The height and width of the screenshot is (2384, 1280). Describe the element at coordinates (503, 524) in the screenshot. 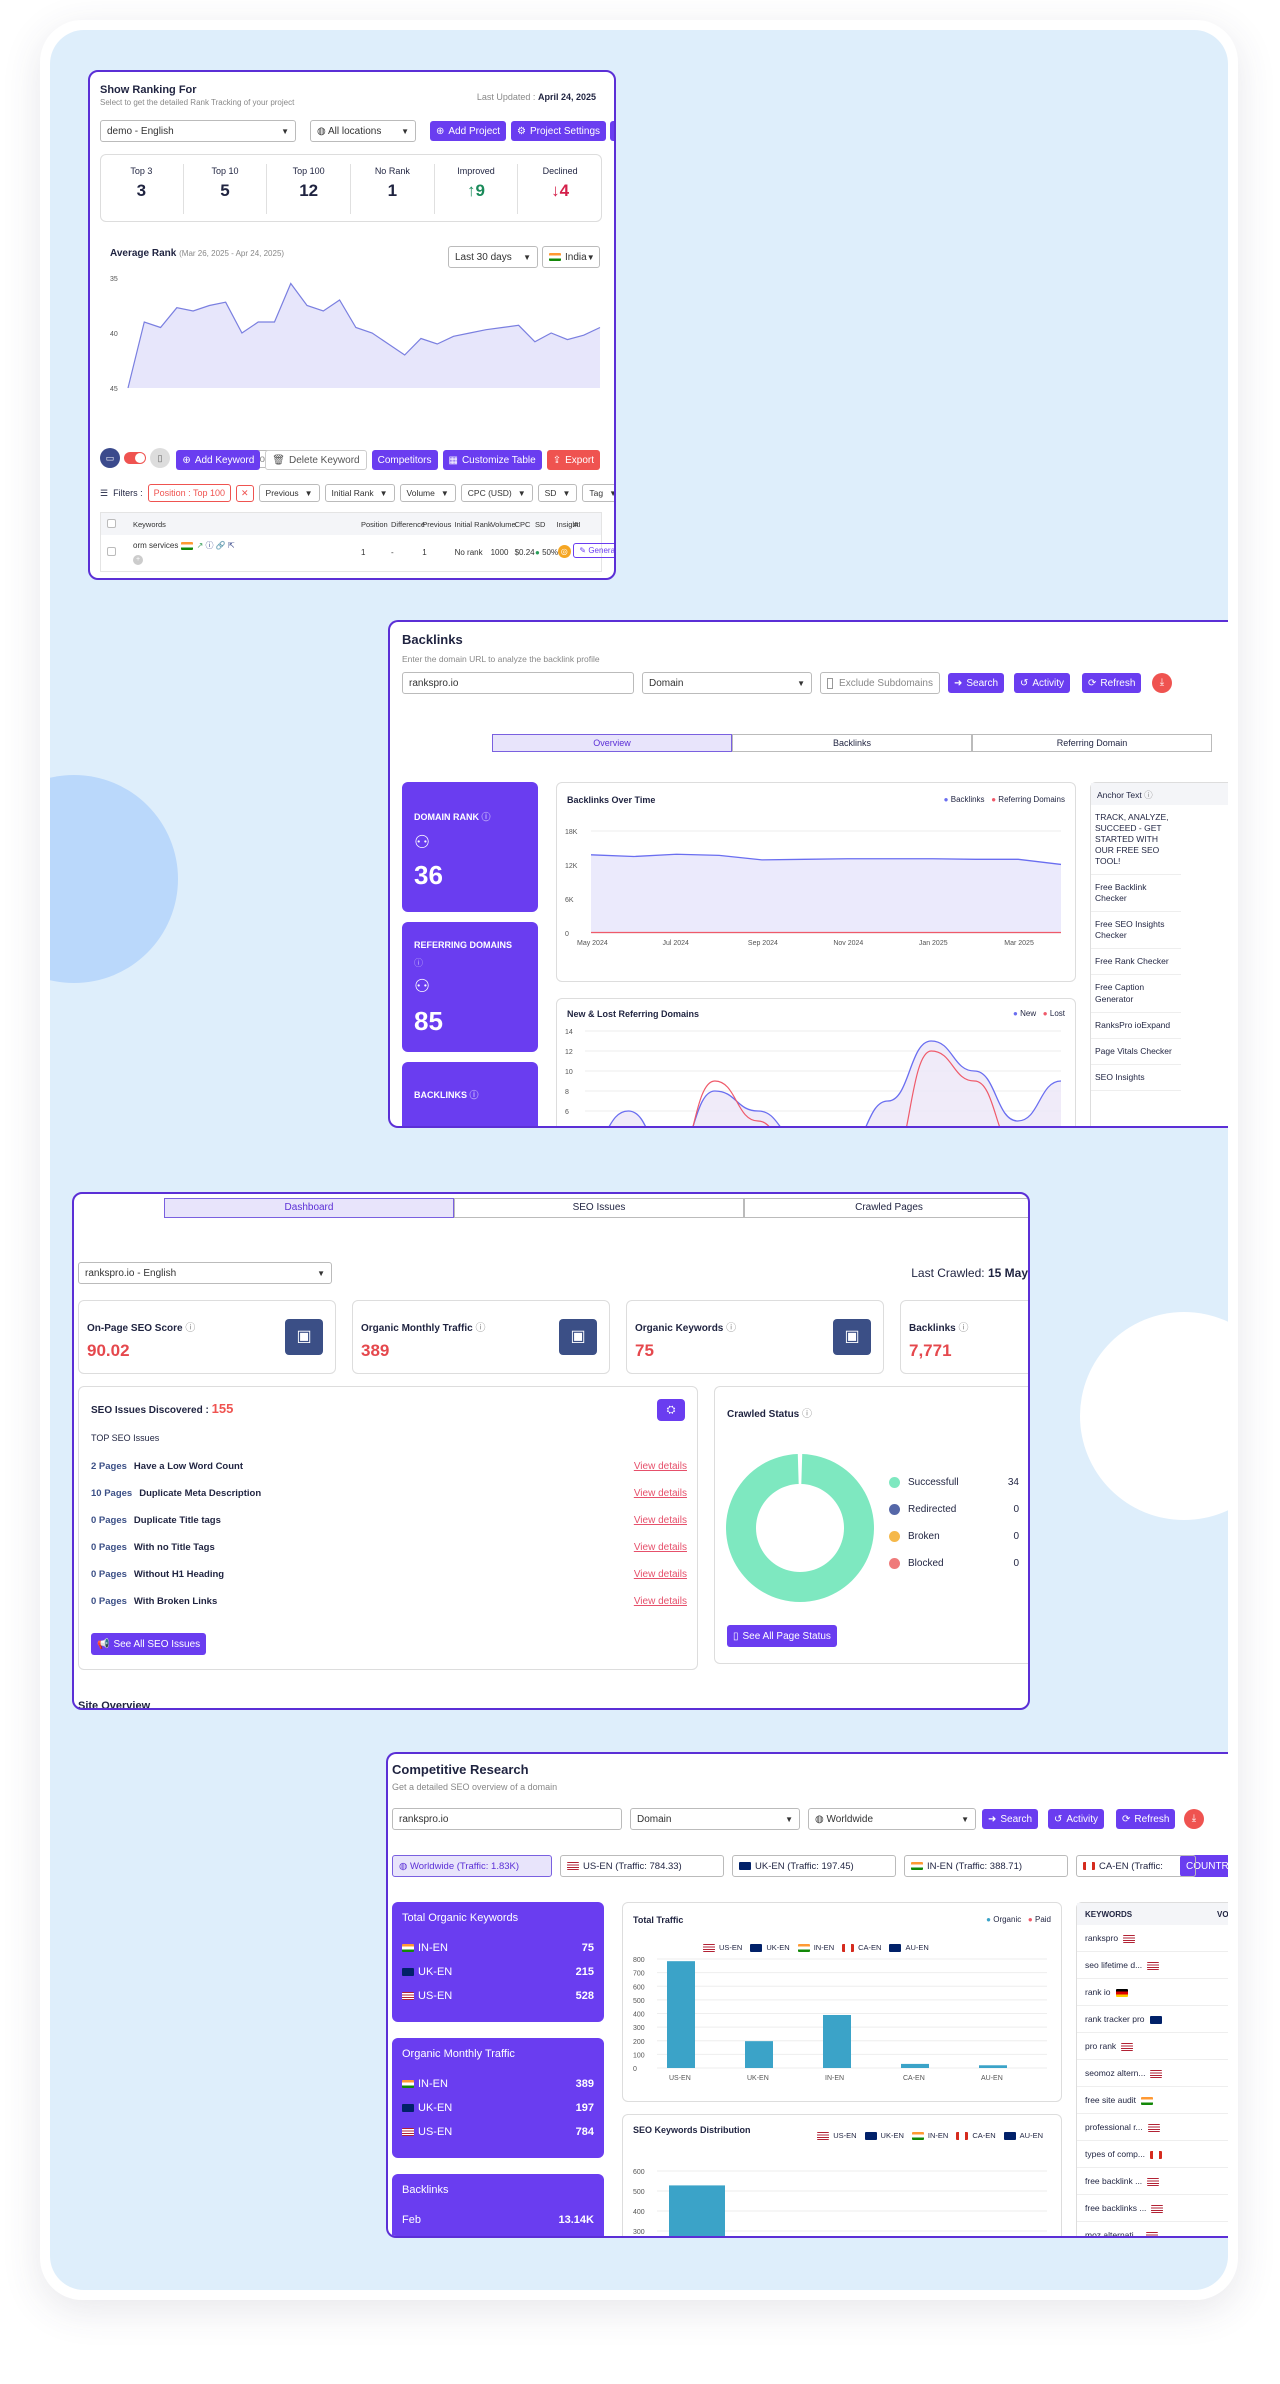

I see `column-header: Volume` at that location.